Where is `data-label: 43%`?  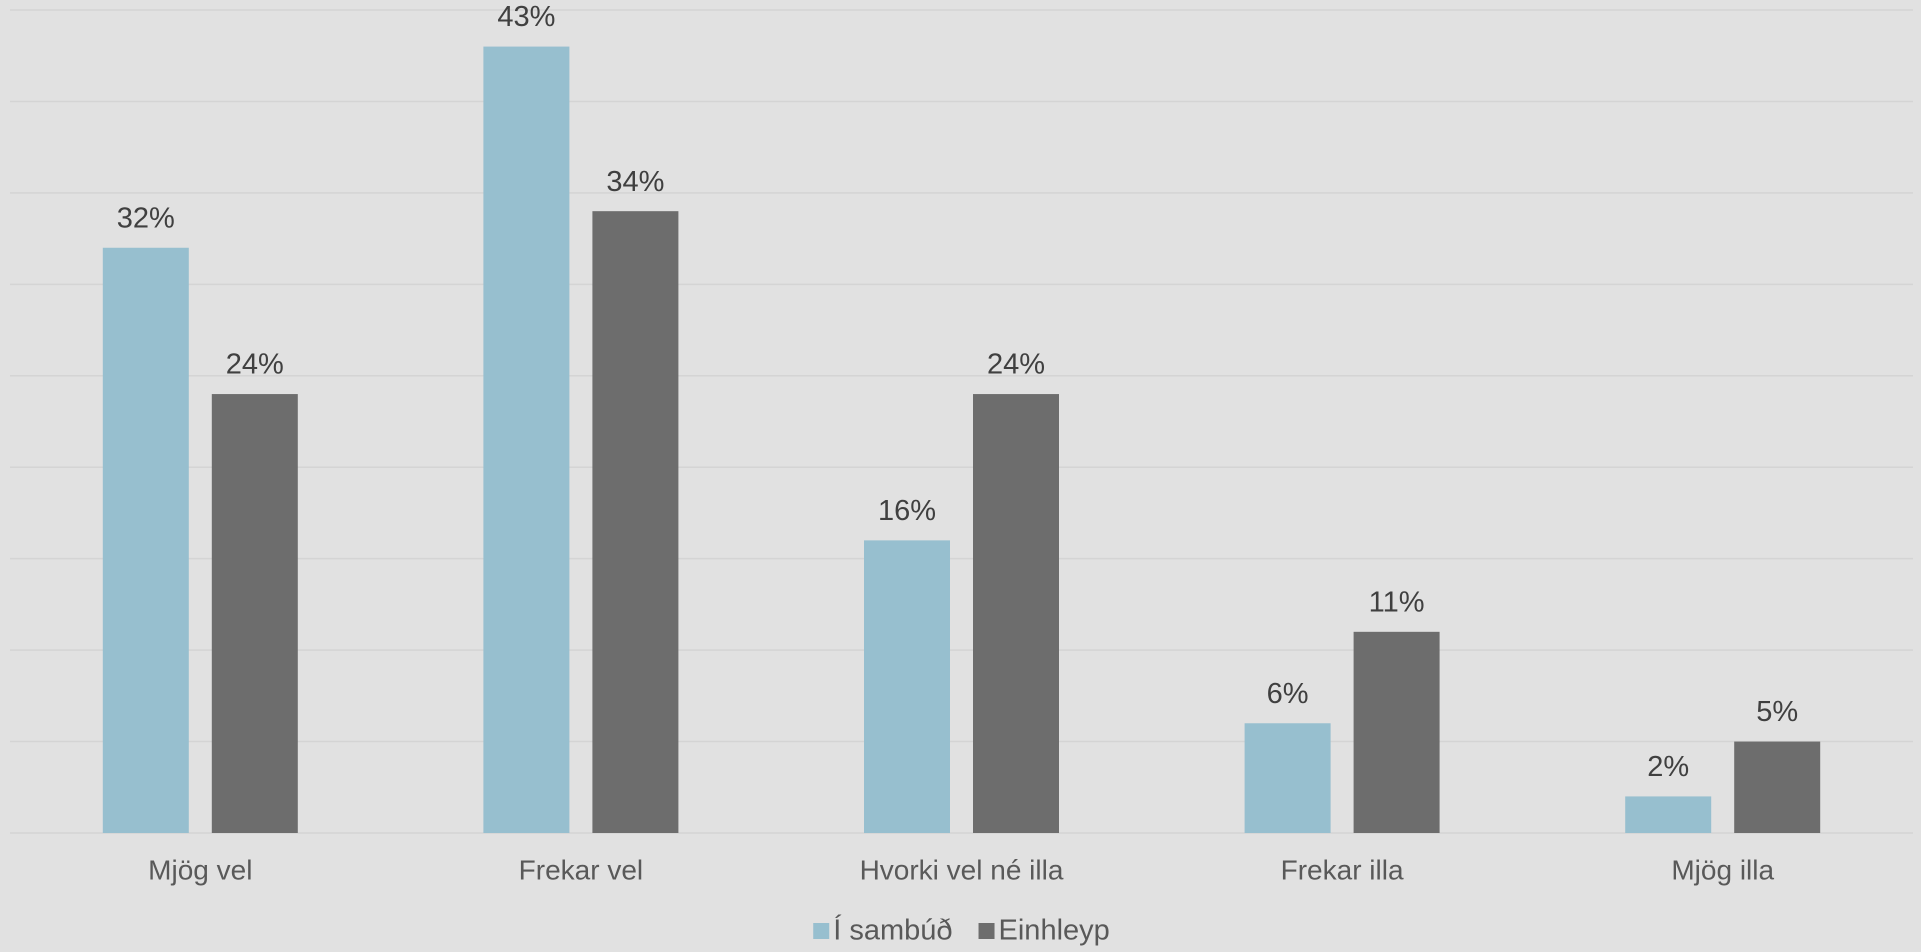 data-label: 43% is located at coordinates (526, 17).